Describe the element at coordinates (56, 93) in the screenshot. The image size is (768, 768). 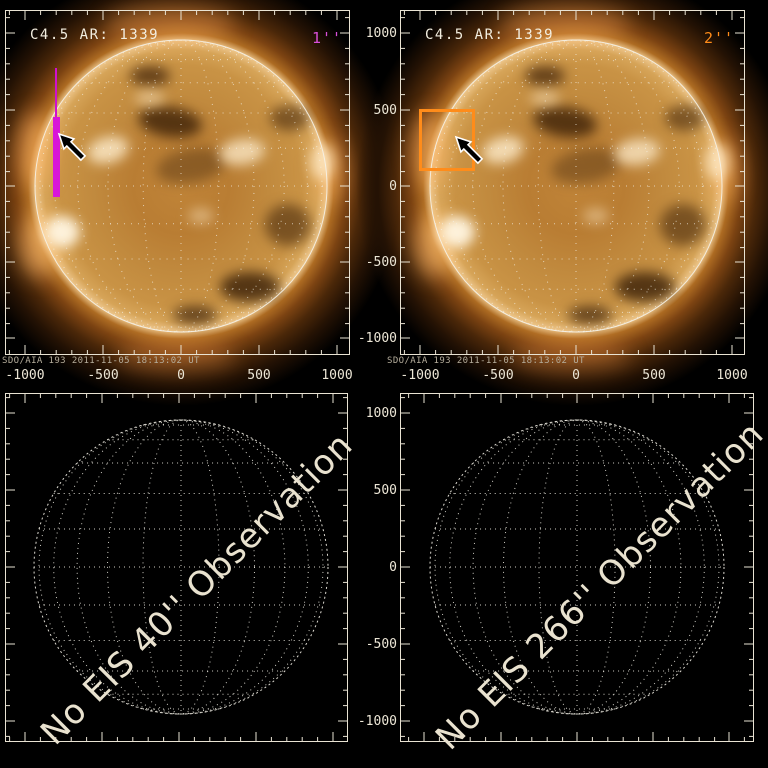
I see `eis-slit-line` at that location.